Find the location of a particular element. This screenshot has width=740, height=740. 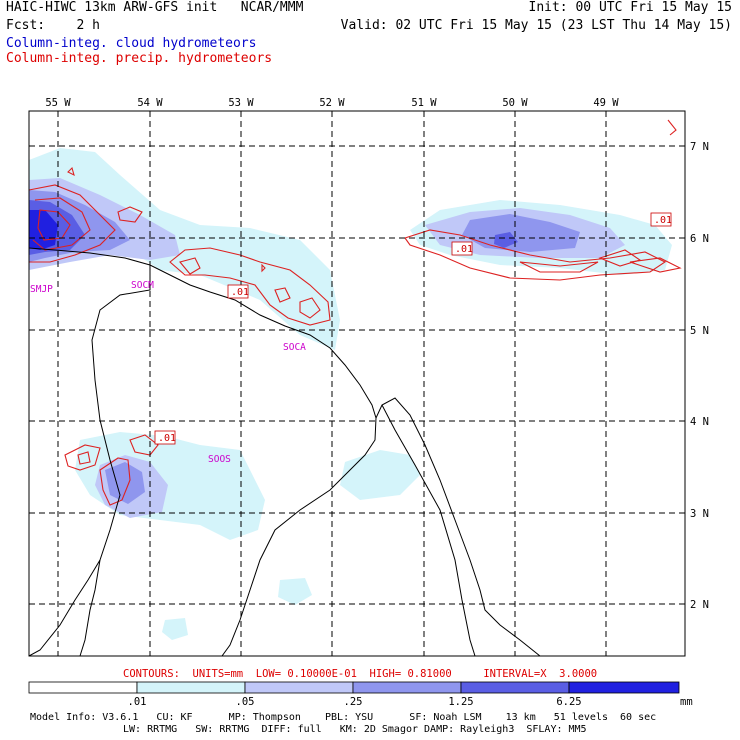

lat-label: 4 N is located at coordinates (699, 422).